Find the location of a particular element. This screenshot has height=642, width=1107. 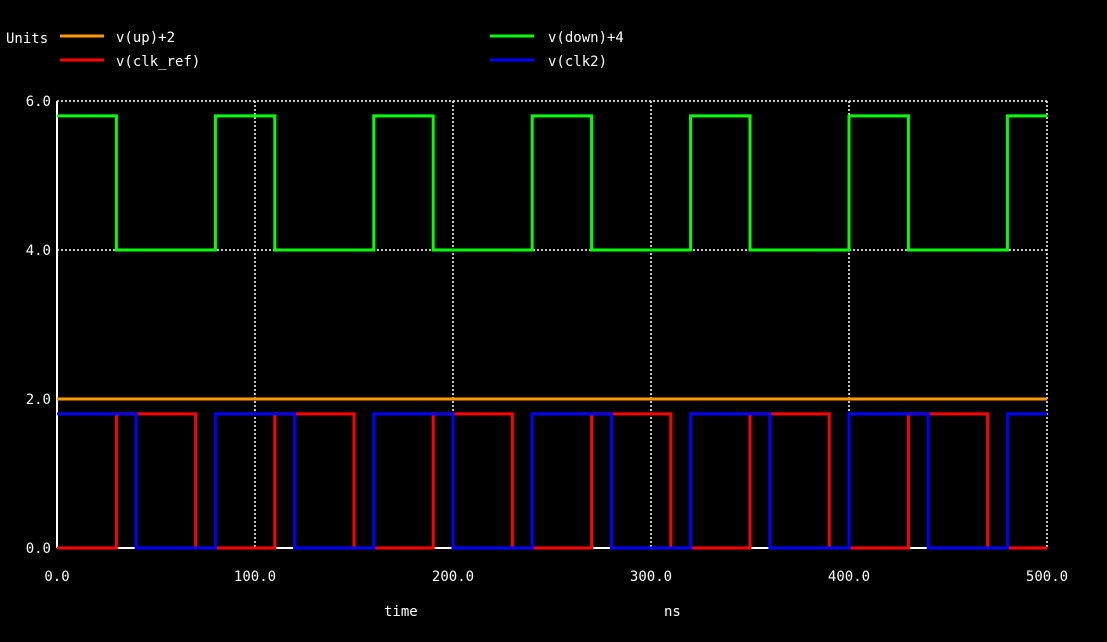

x-tick-label: 100.0 is located at coordinates (255, 577).